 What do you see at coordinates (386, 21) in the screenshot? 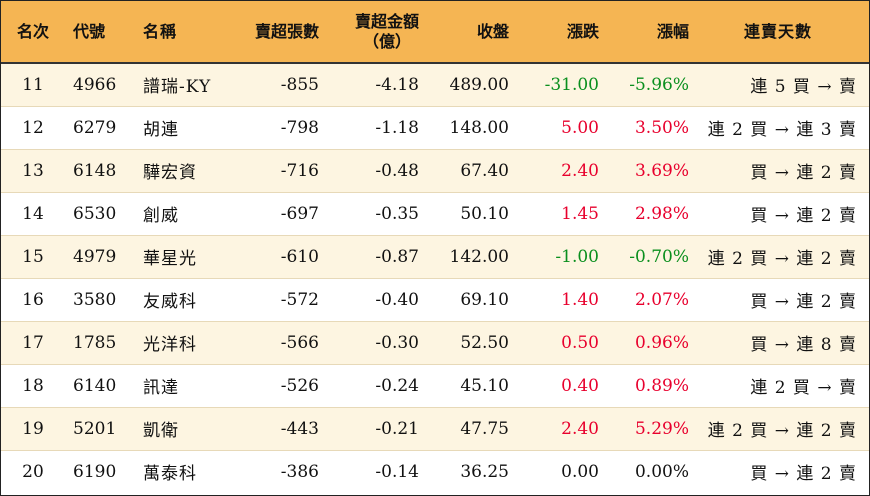
I see `header-sell-amount-line1: 賣超金額` at bounding box center [386, 21].